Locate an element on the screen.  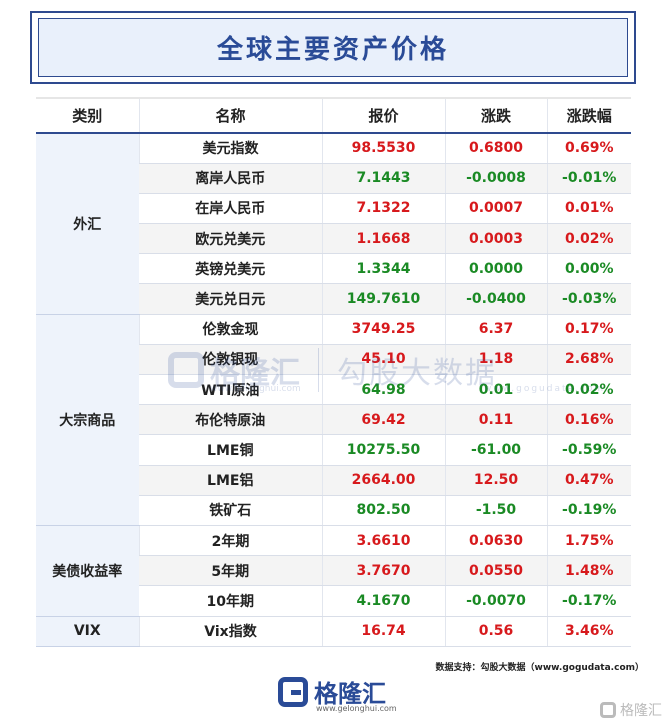
page-title: 全球主要资产价格 is located at coordinates (332, 50).